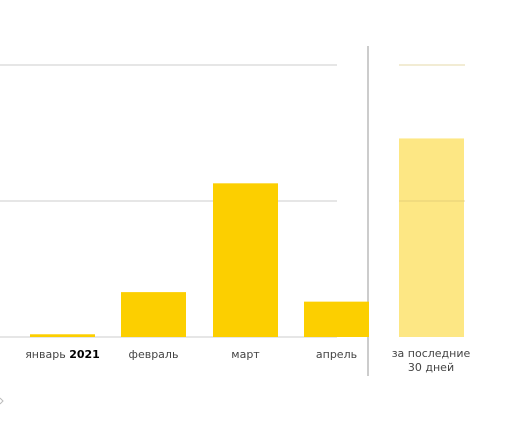 The image size is (524, 423). I want to click on x-tick-label: январь 2021, so click(62, 354).